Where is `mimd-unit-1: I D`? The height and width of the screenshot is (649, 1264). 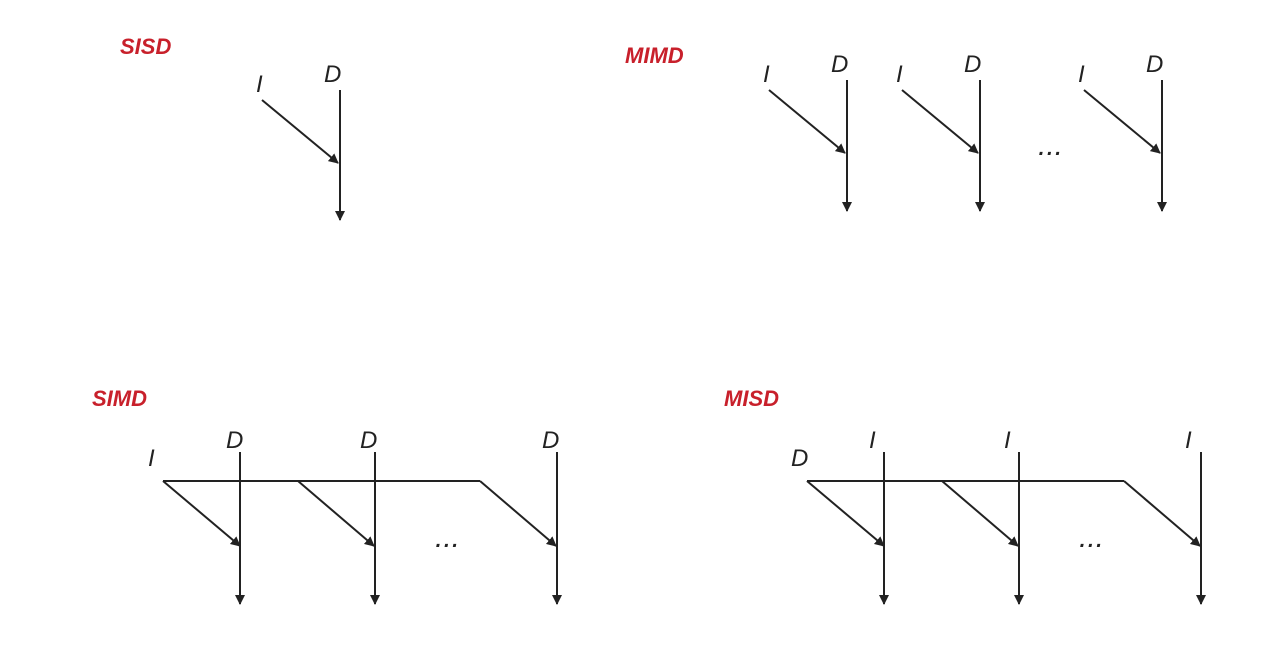 mimd-unit-1: I D is located at coordinates (807, 131).